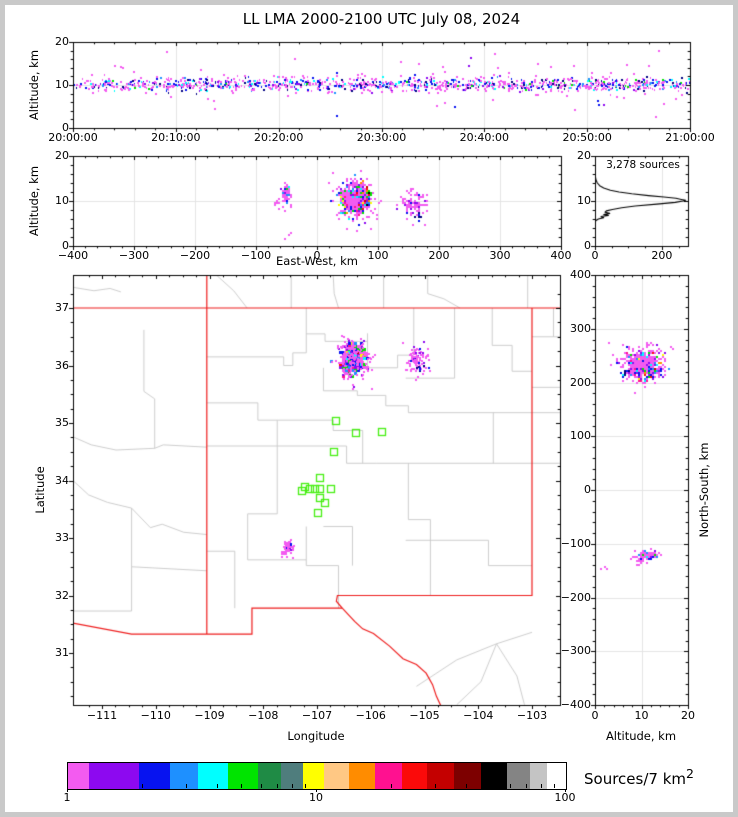 This screenshot has height=817, width=738. I want to click on tick-label: 1, so click(67, 797).